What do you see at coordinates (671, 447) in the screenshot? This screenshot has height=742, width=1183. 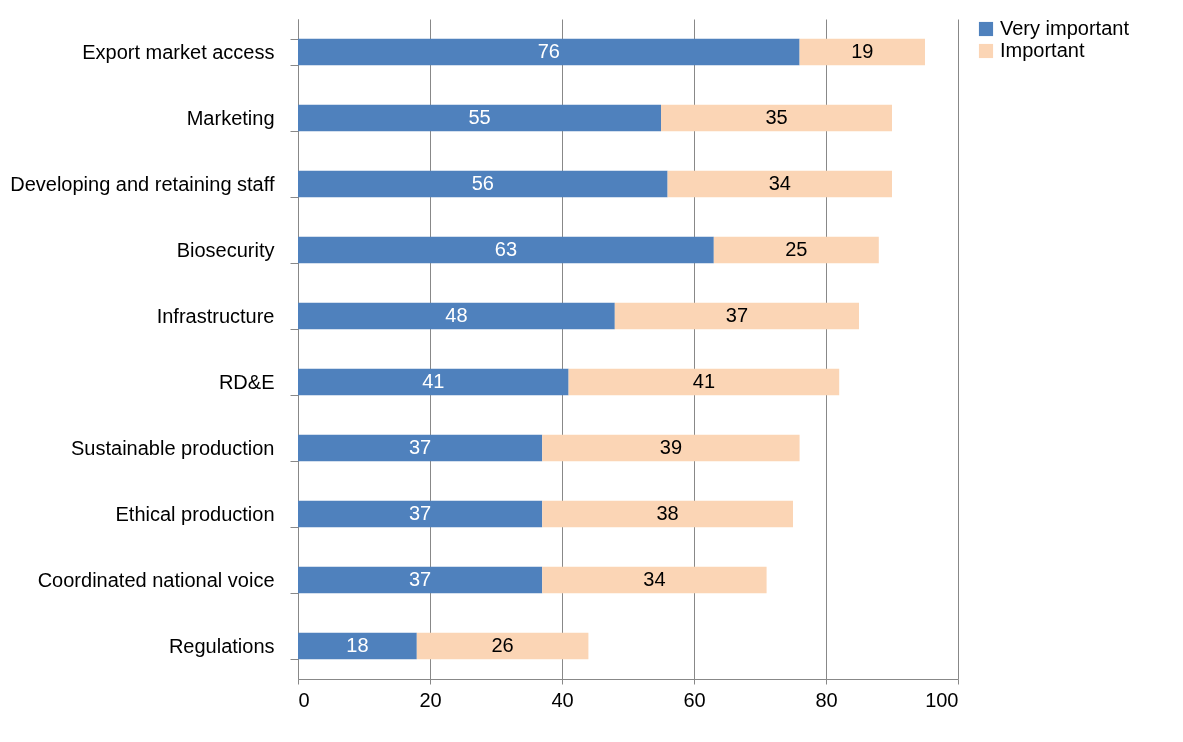 I see `data-label: 39` at bounding box center [671, 447].